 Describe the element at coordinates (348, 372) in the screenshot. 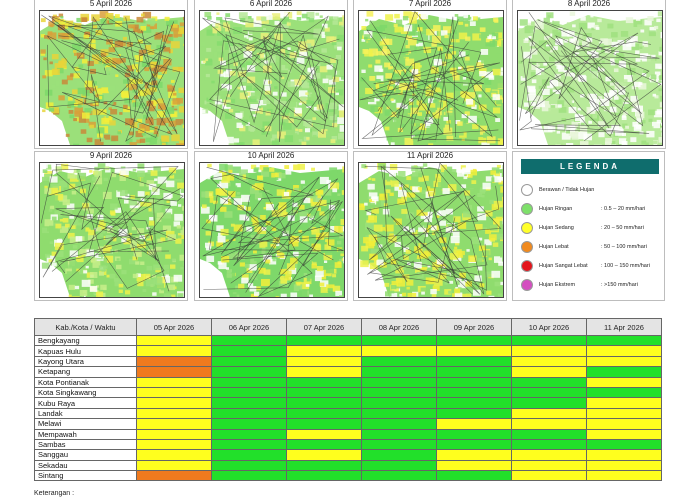

I see `table-row: Ketapang` at that location.